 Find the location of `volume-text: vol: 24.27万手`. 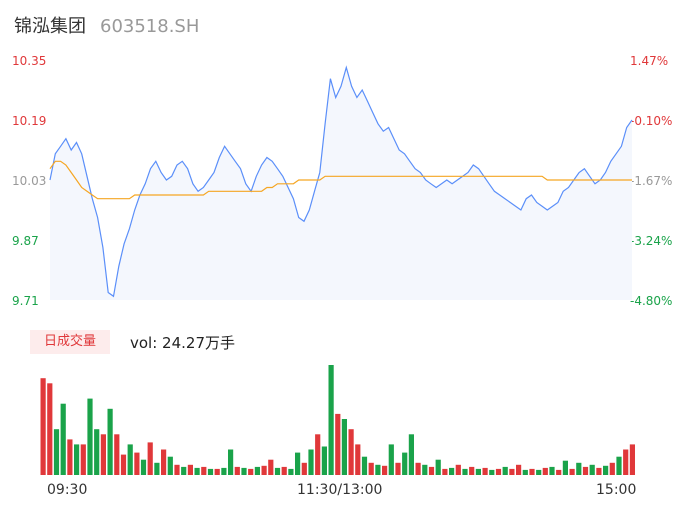

volume-text: vol: 24.27万手 is located at coordinates (182, 343).